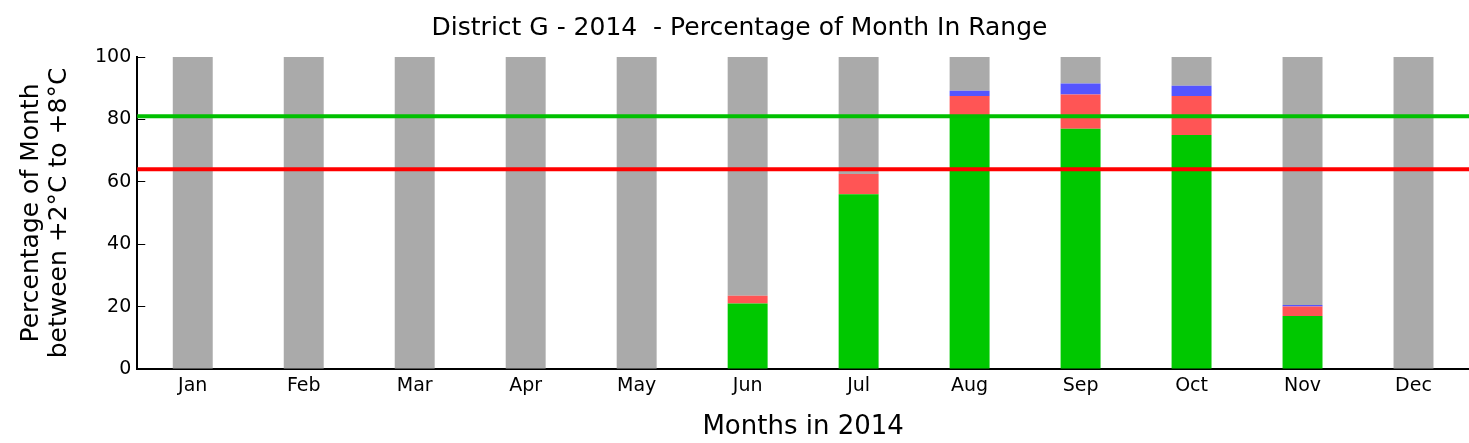 Image resolution: width=1469 pixels, height=443 pixels. I want to click on y-tick-label: 40, so click(119, 242).